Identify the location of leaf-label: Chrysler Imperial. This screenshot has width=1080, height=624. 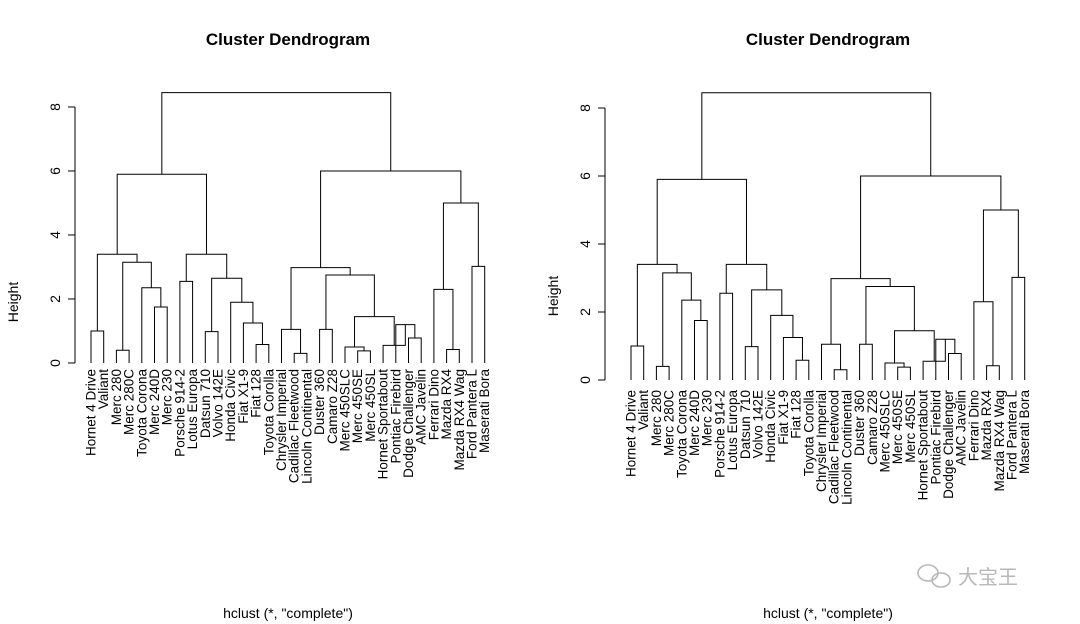
(821, 441).